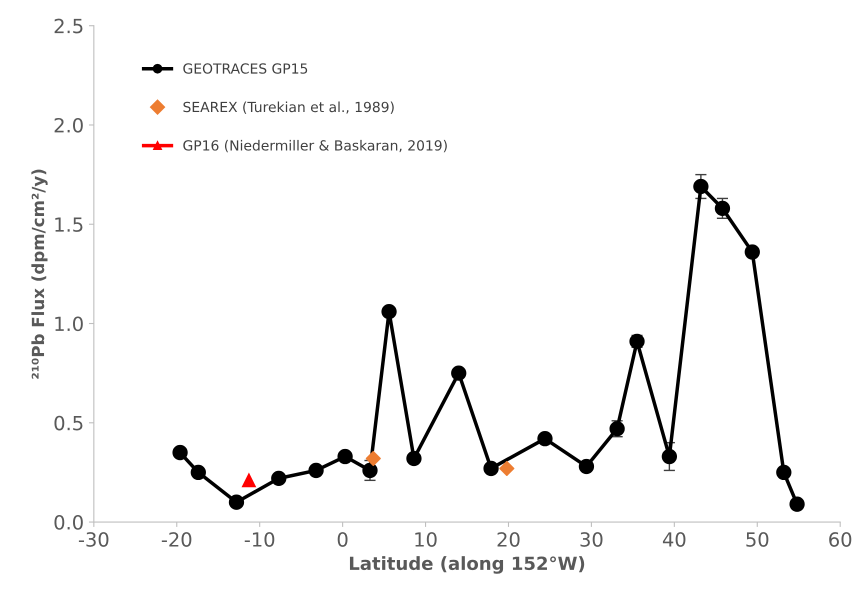 Image resolution: width=853 pixels, height=598 pixels. Describe the element at coordinates (68, 423) in the screenshot. I see `y-tick-label: 0.5` at that location.